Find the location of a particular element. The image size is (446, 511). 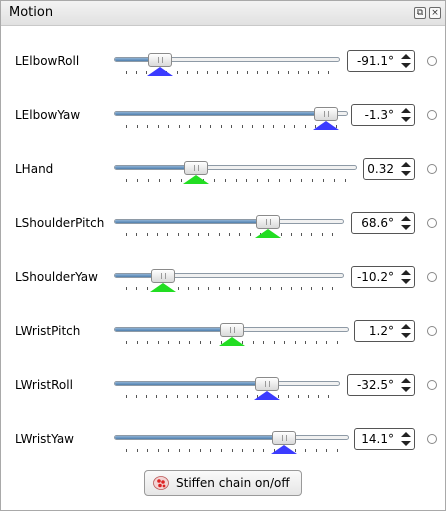

joint-value-spinbox: 68.6° is located at coordinates (383, 223).